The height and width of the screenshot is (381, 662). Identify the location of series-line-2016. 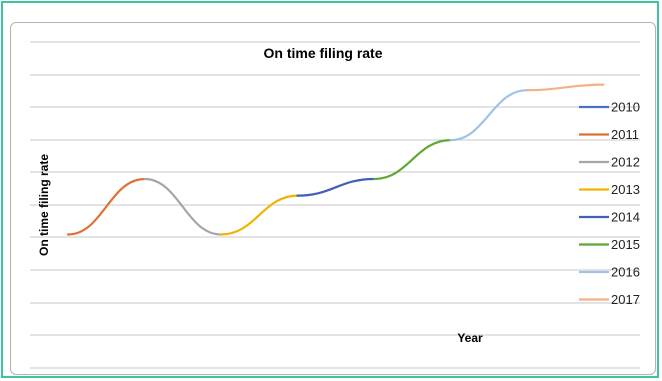
(489, 115).